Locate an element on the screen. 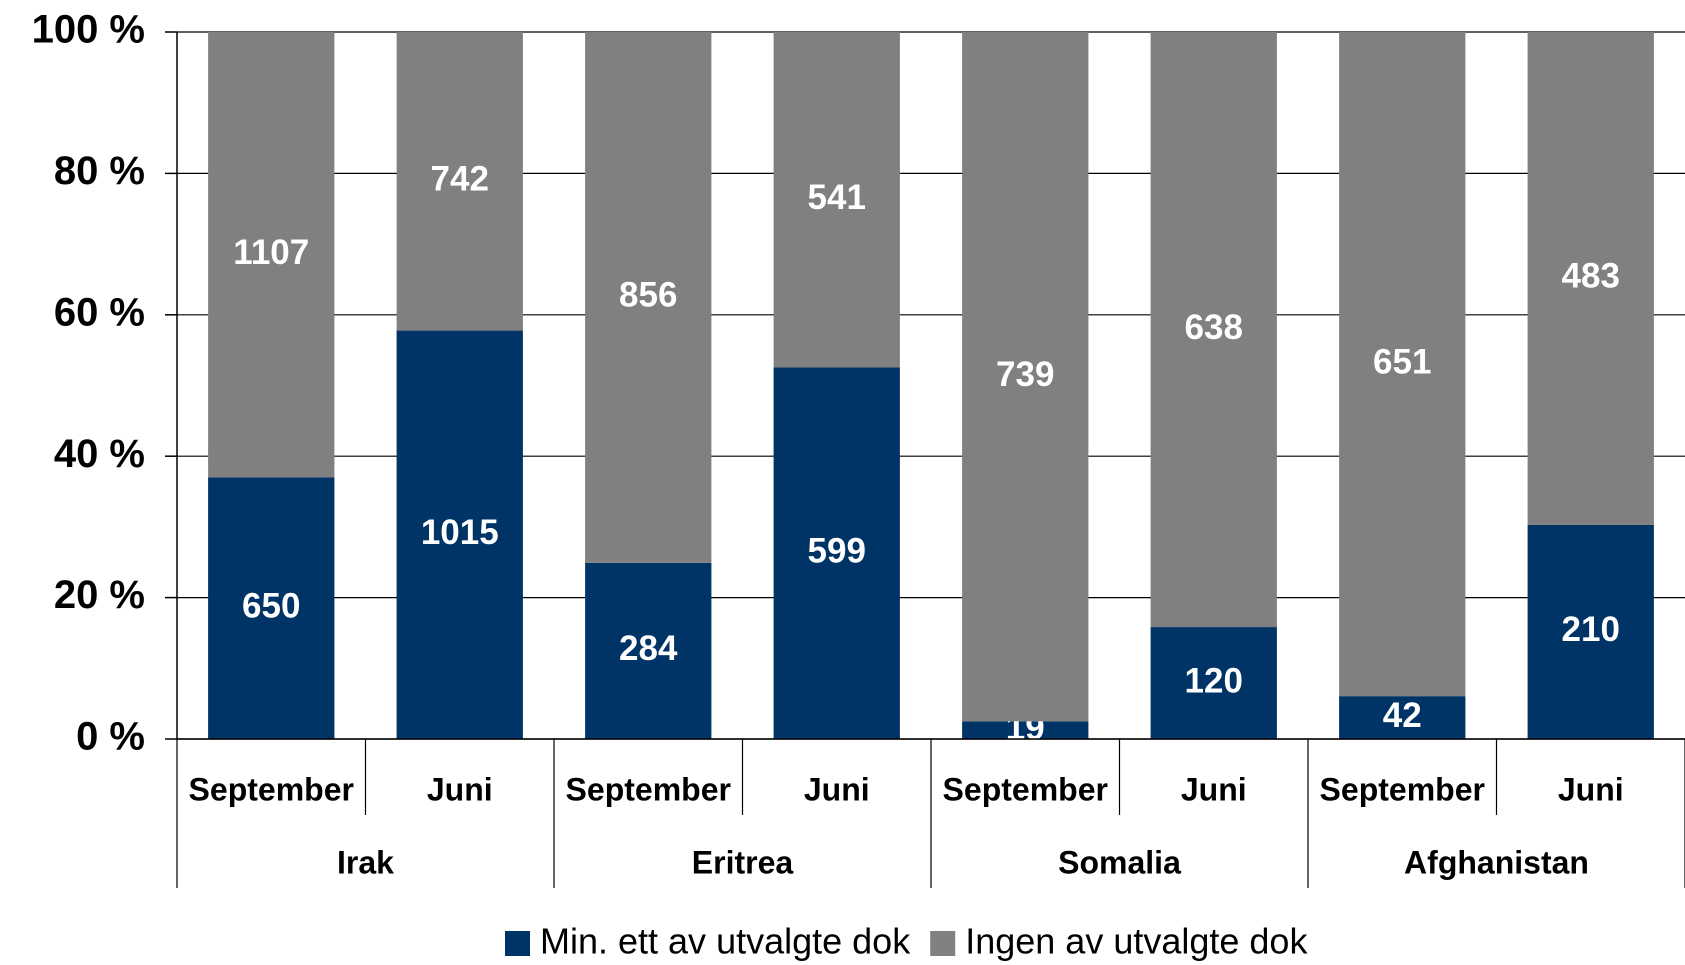 This screenshot has height=965, width=1685. legend-label: Ingen av utvalgte dok is located at coordinates (1136, 941).